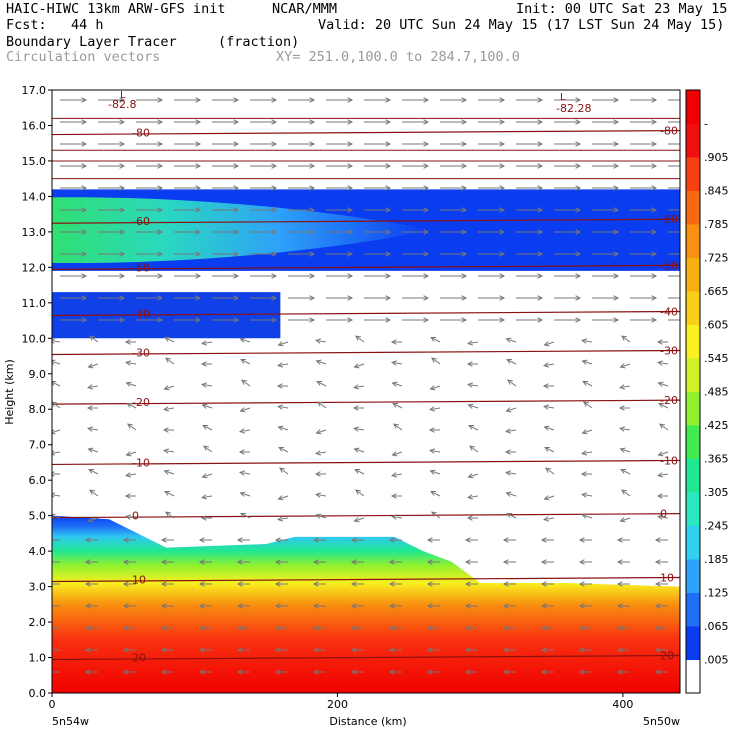 Image resolution: width=740 pixels, height=740 pixels. I want to click on contour-label: -10, so click(141, 462).